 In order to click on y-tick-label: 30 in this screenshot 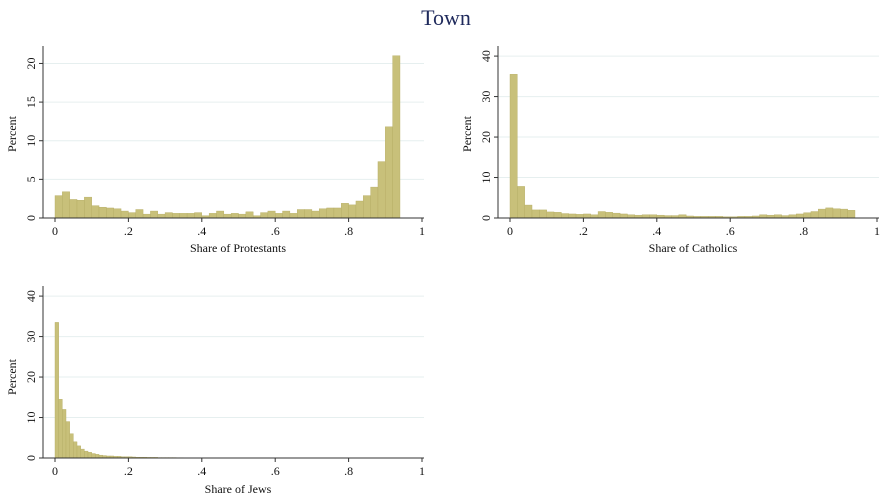, I will do `click(31, 337)`.